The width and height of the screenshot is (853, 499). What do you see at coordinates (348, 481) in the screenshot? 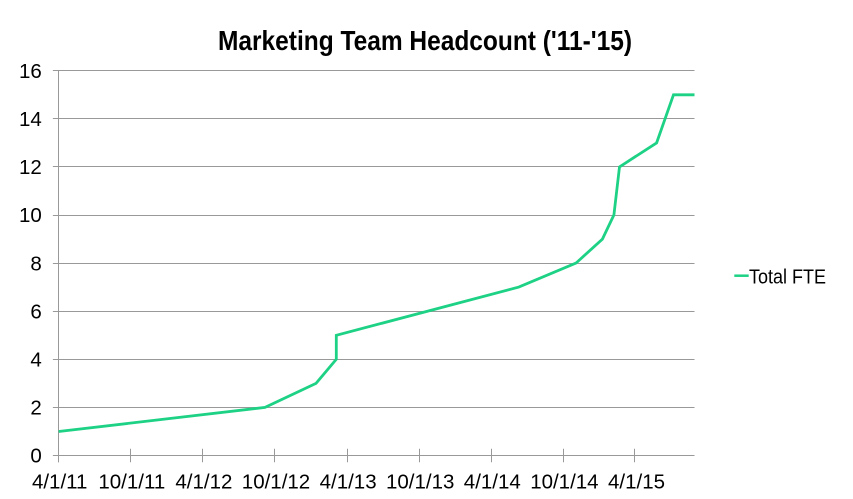
I see `svg-text: 4/1/13` at bounding box center [348, 481].